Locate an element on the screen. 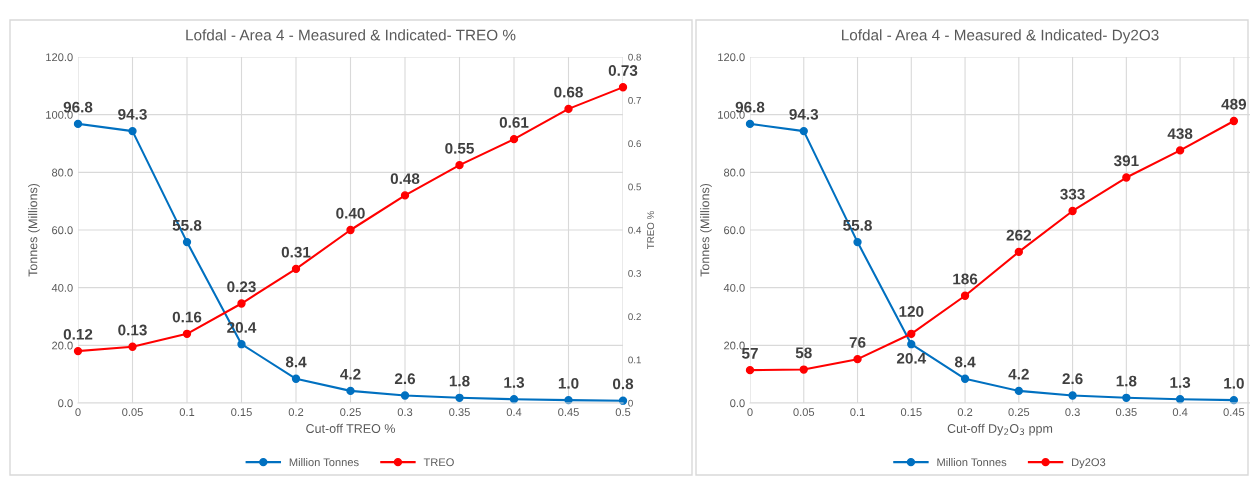 The height and width of the screenshot is (480, 1250). data-label: 0.68 is located at coordinates (568, 92).